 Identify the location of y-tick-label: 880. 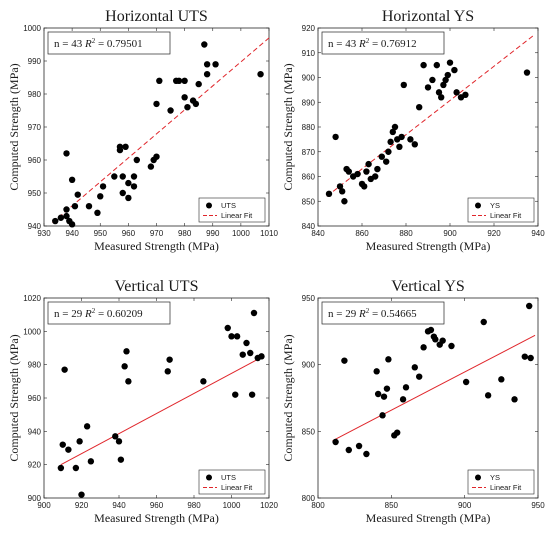
(309, 127).